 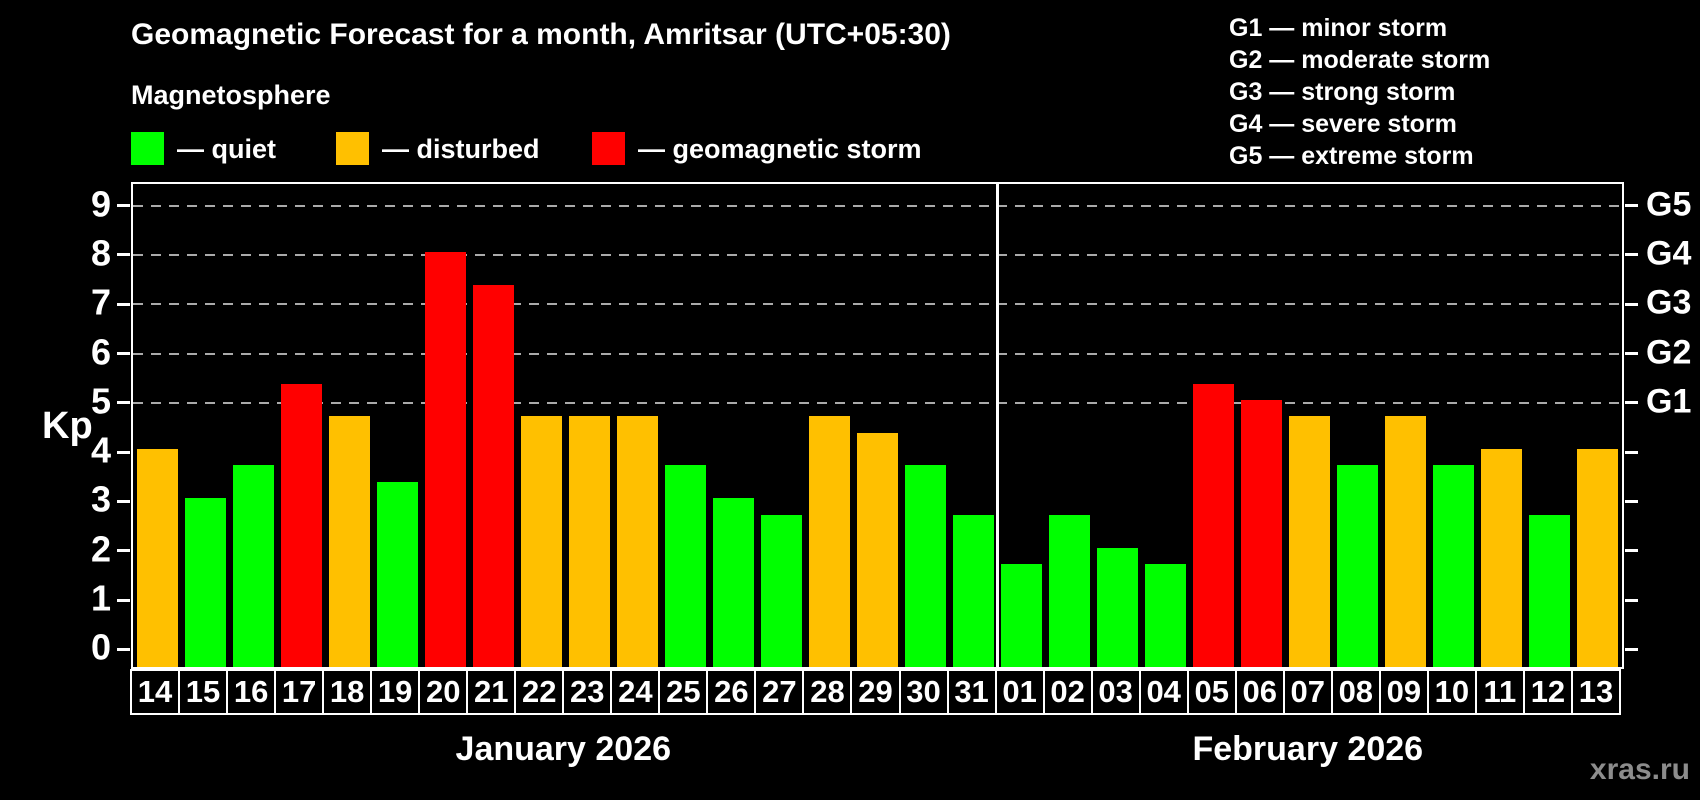 What do you see at coordinates (299, 692) in the screenshot?
I see `day-label-17: 17` at bounding box center [299, 692].